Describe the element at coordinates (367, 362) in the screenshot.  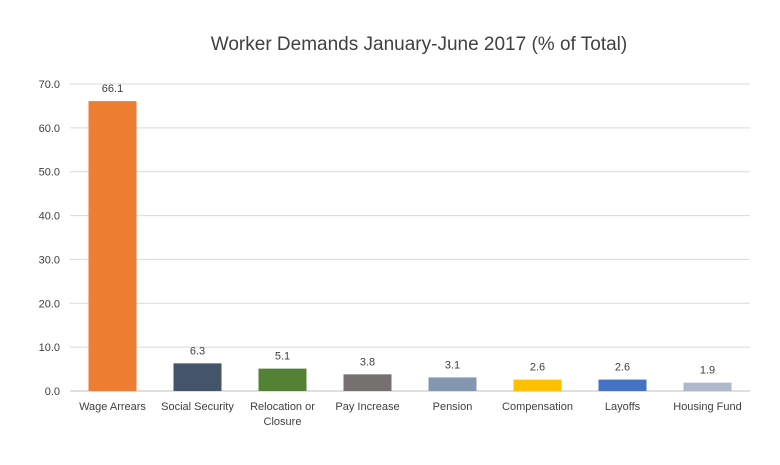
I see `data-label: 3.8` at that location.